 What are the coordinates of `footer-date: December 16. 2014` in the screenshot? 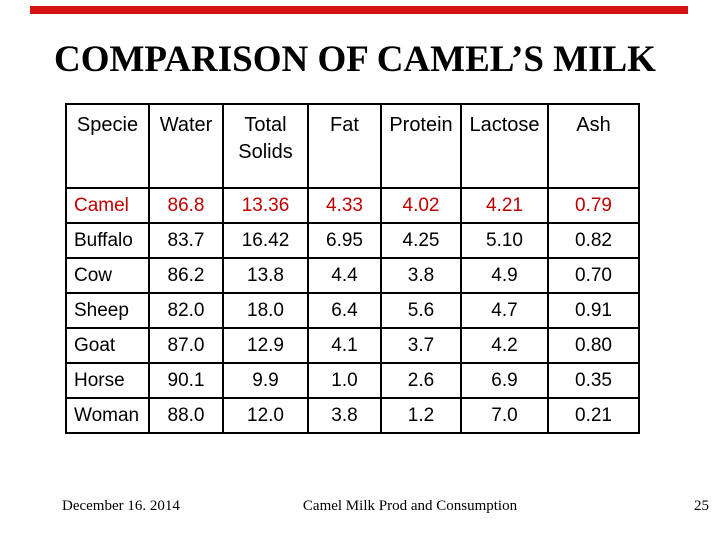 It's located at (121, 506).